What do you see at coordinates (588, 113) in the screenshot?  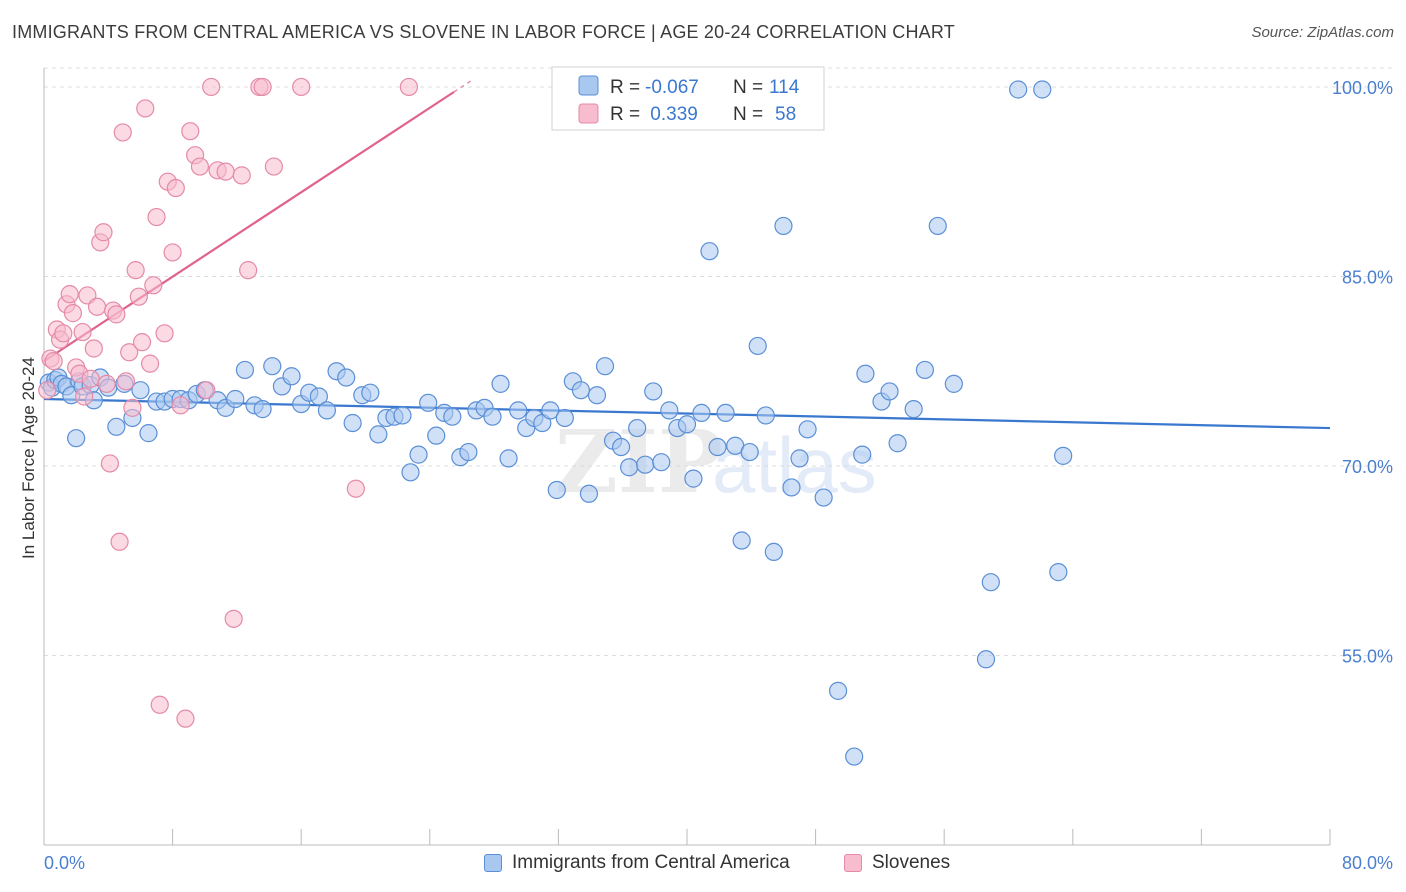 I see `legend-swatch-pink` at bounding box center [588, 113].